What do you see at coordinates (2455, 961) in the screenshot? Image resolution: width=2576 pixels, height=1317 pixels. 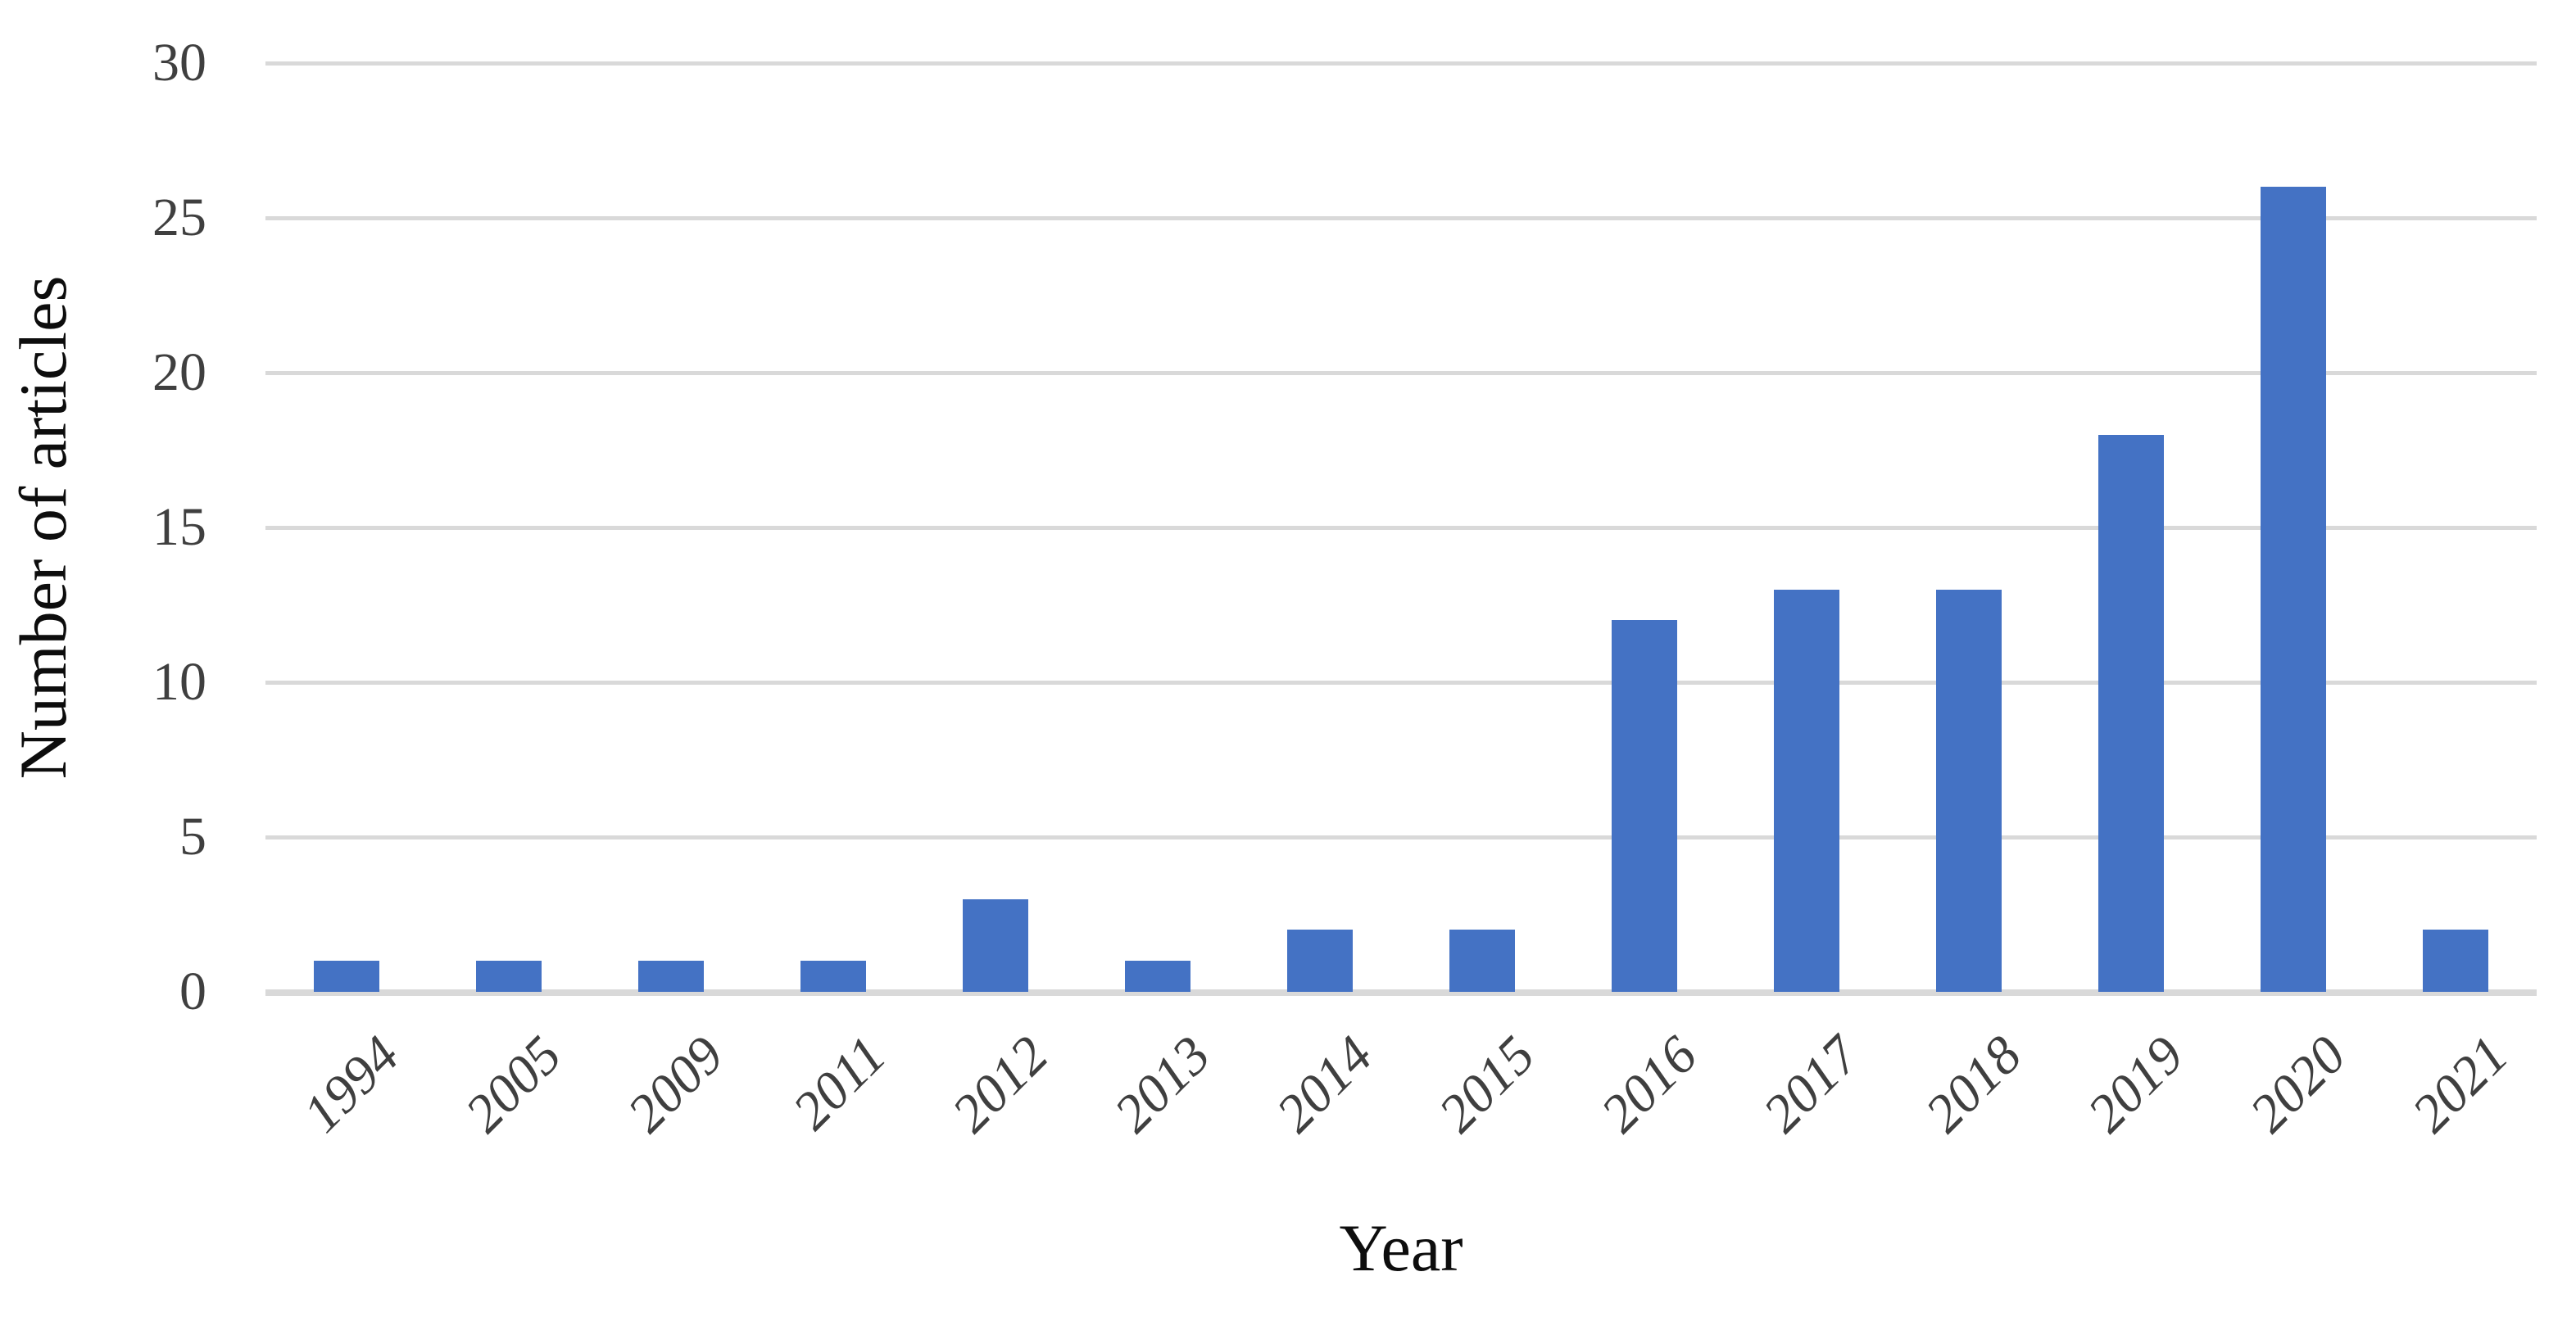 I see `bar-2021` at bounding box center [2455, 961].